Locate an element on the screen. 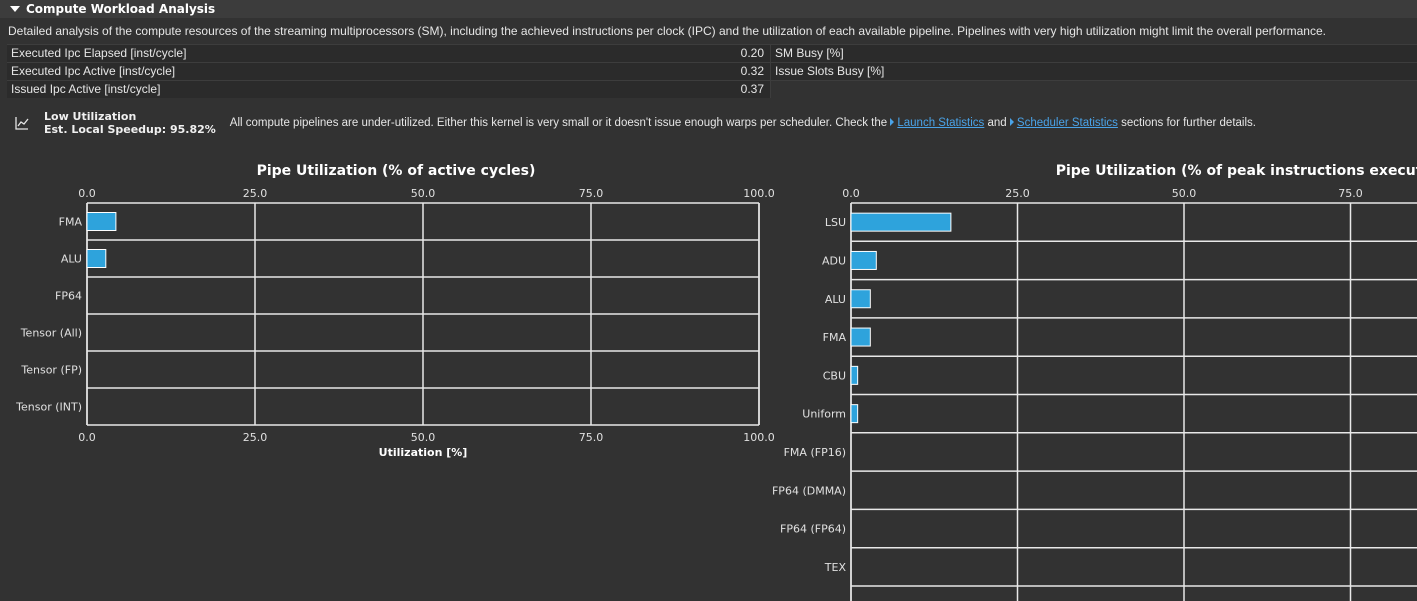 The image size is (1417, 601). tick-label-bottom: 75.0 is located at coordinates (591, 437).